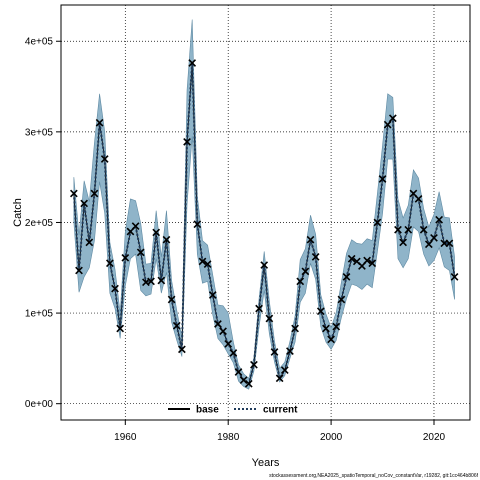 The height and width of the screenshot is (480, 480). What do you see at coordinates (197, 224) in the screenshot?
I see `catch-point-1974` at bounding box center [197, 224].